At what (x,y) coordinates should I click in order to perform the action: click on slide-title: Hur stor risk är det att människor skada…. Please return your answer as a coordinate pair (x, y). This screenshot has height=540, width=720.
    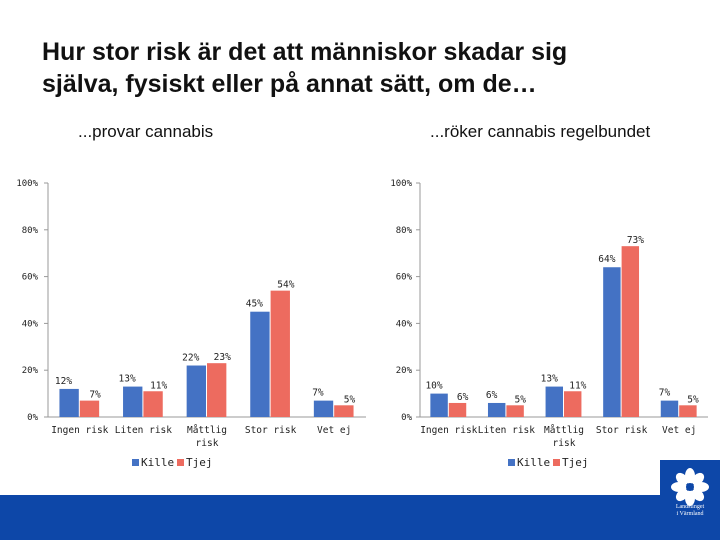
    Looking at the image, I should click on (305, 68).